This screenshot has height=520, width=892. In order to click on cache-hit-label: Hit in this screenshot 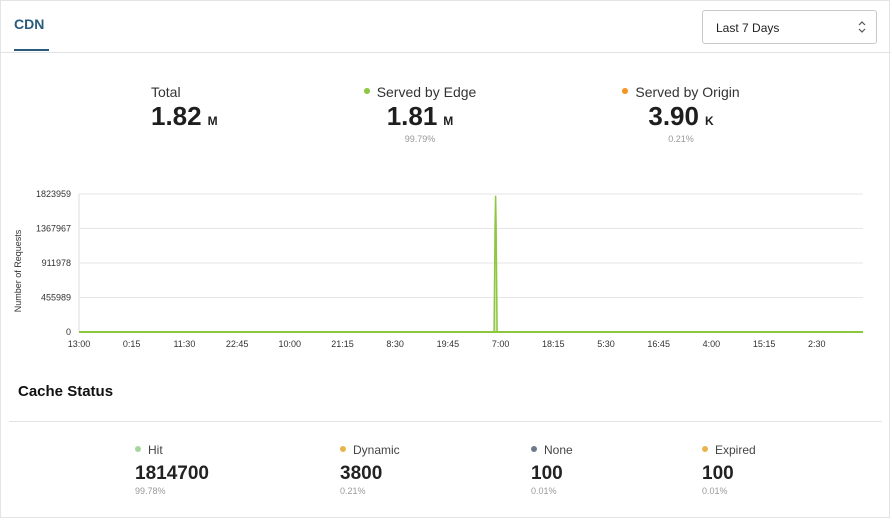, I will do `click(155, 450)`.